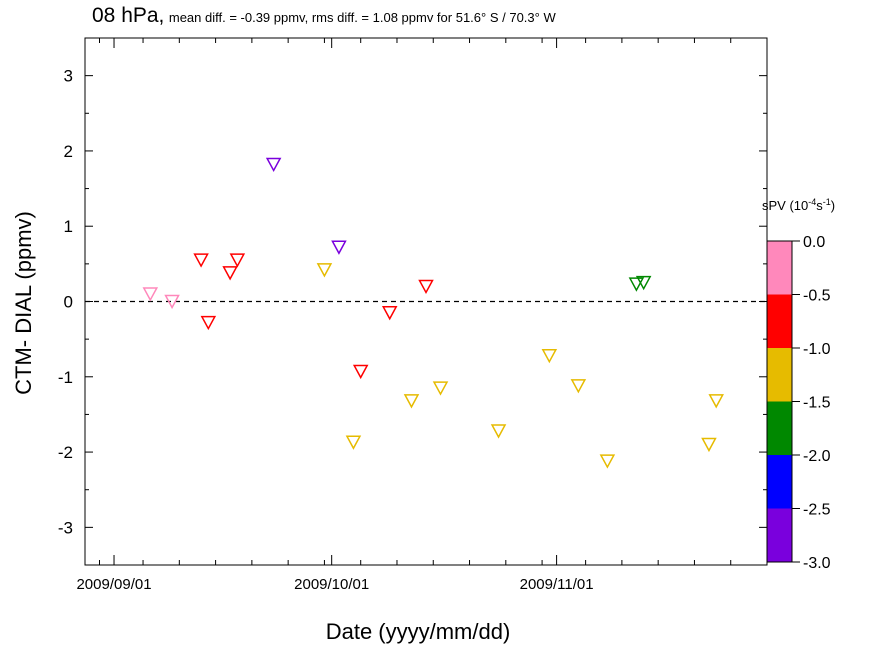 The height and width of the screenshot is (646, 869). What do you see at coordinates (817, 510) in the screenshot?
I see `colorbar-tick-label: -2.5` at bounding box center [817, 510].